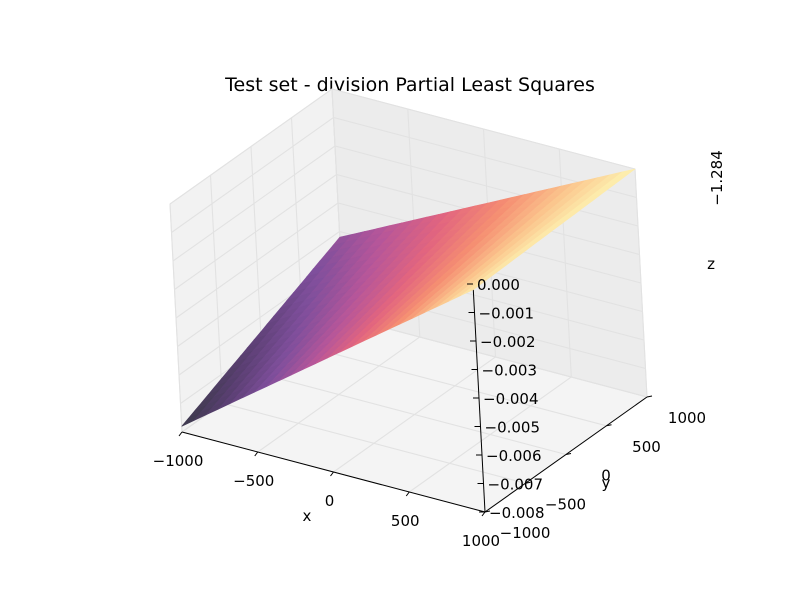 The image size is (800, 600). I want to click on y-tick-label: 0, so click(606, 476).